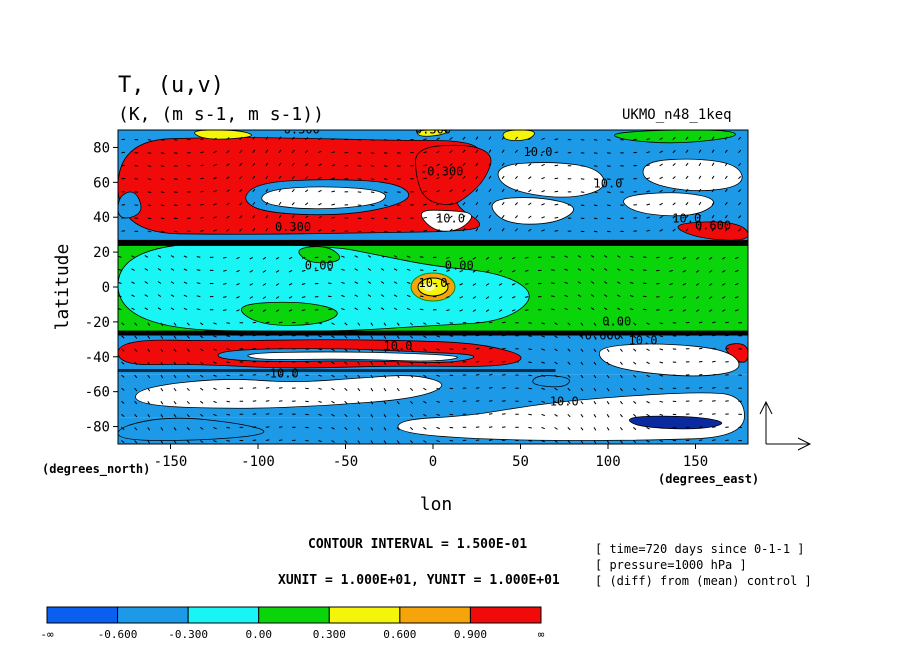 The width and height of the screenshot is (904, 654). Describe the element at coordinates (700, 549) in the screenshot. I see `info-time: [ time=720 days since 0-1-1 ]` at that location.